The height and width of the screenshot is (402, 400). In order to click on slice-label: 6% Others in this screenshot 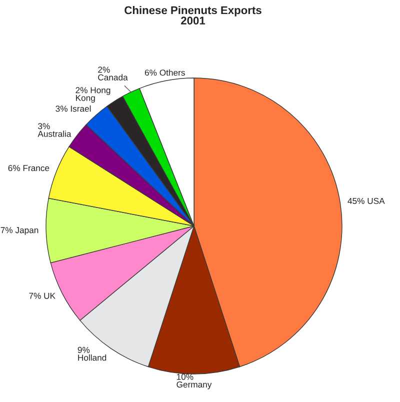, I will do `click(164, 72)`.